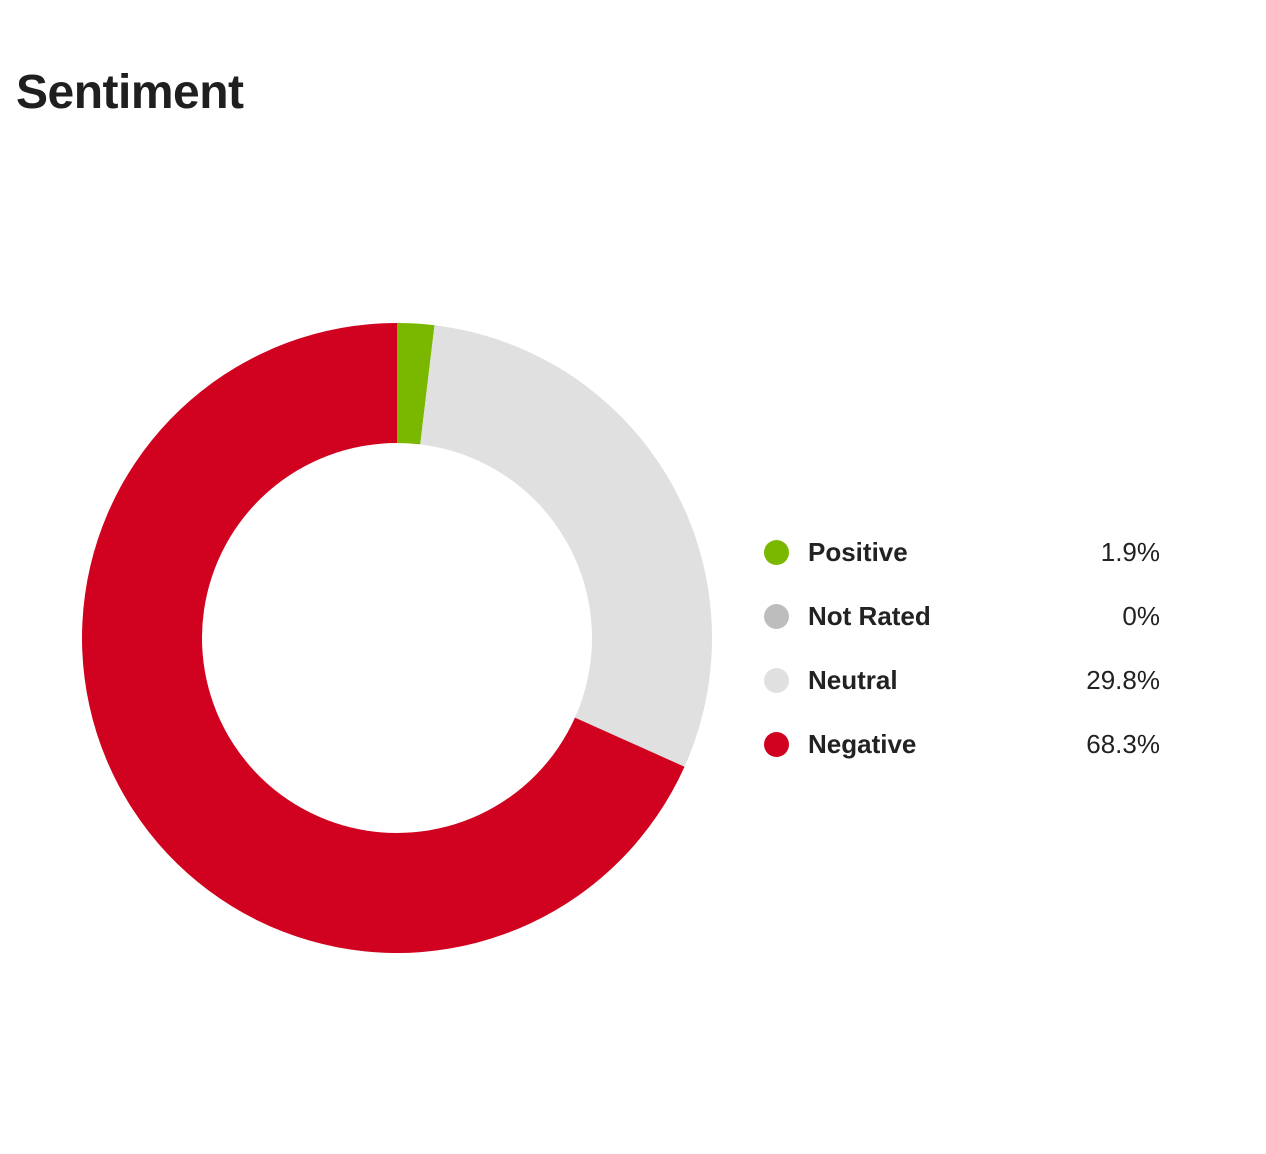  What do you see at coordinates (130, 92) in the screenshot?
I see `chart-title: Sentiment` at bounding box center [130, 92].